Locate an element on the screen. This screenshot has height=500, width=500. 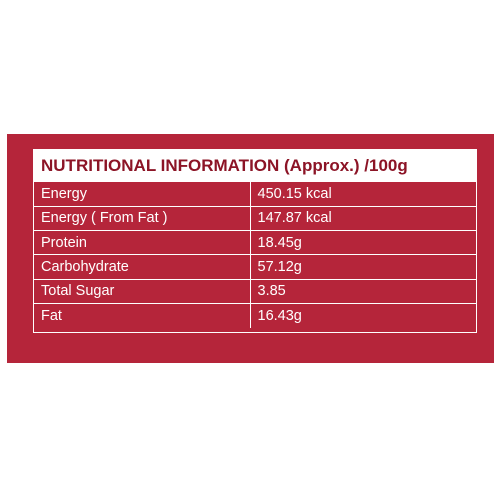
row-value: 450.15 kcal is located at coordinates (362, 194).